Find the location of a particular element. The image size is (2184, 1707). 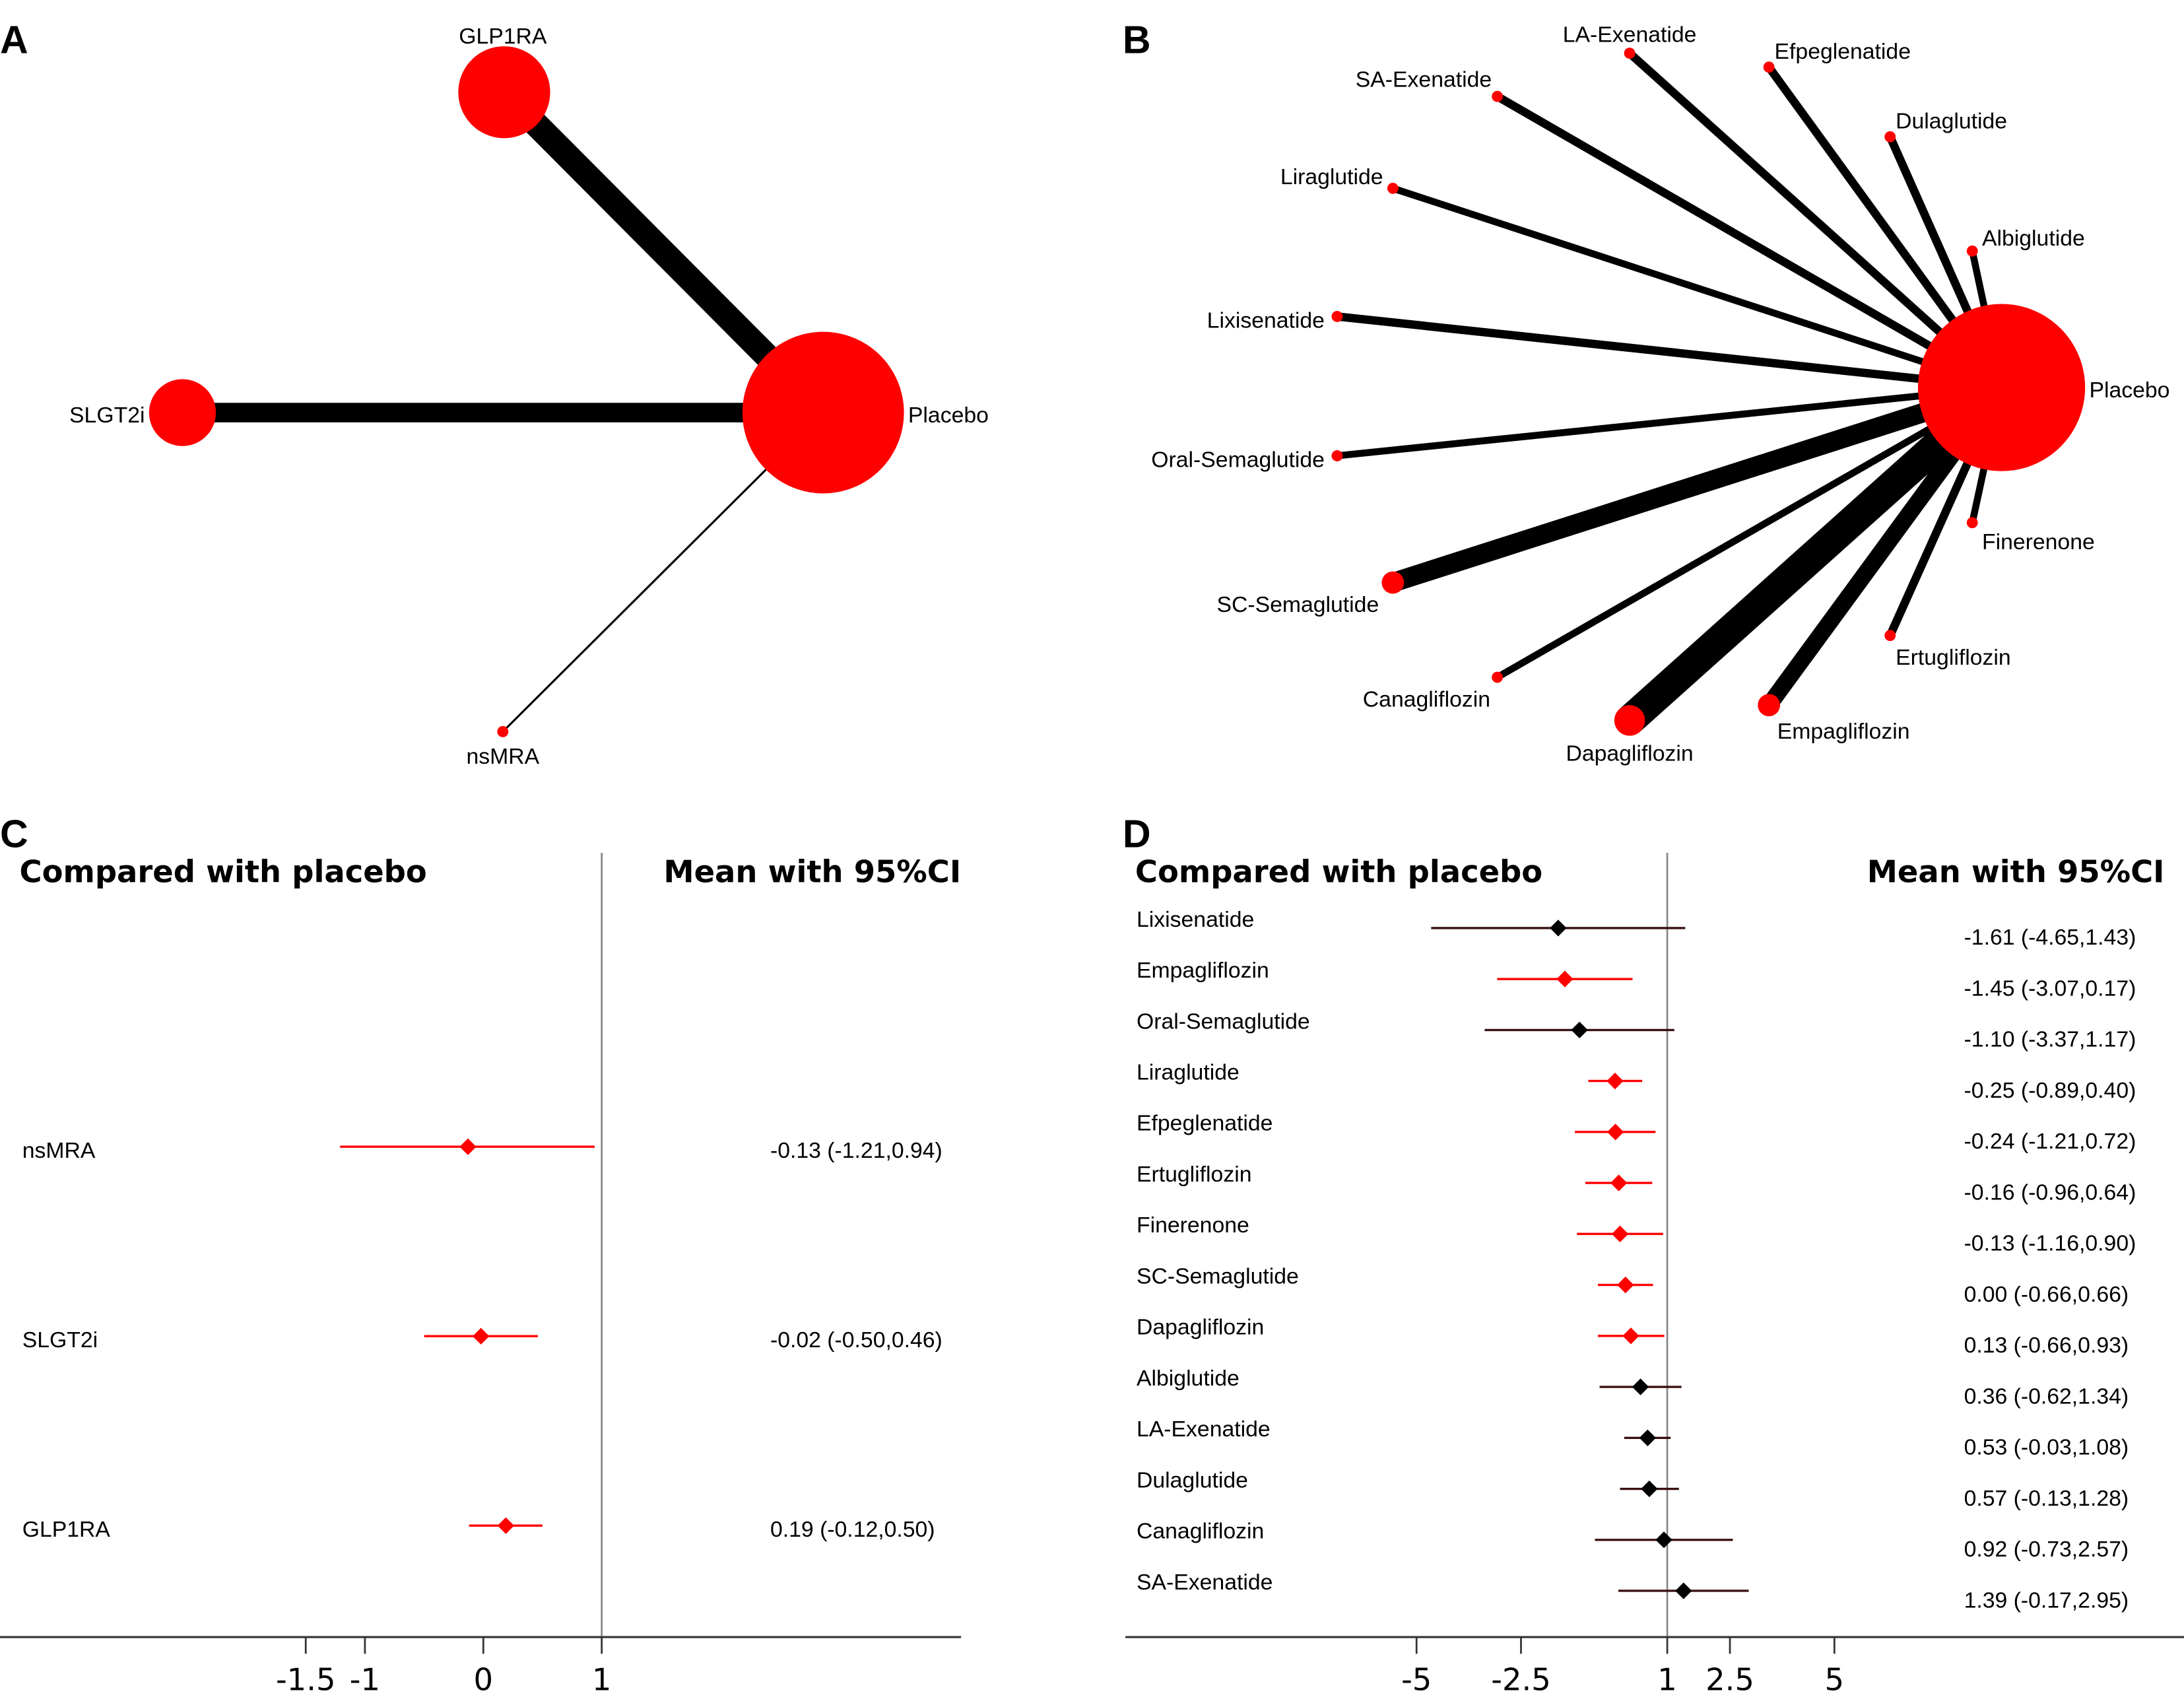

node-ertugliflozin is located at coordinates (1890, 636).